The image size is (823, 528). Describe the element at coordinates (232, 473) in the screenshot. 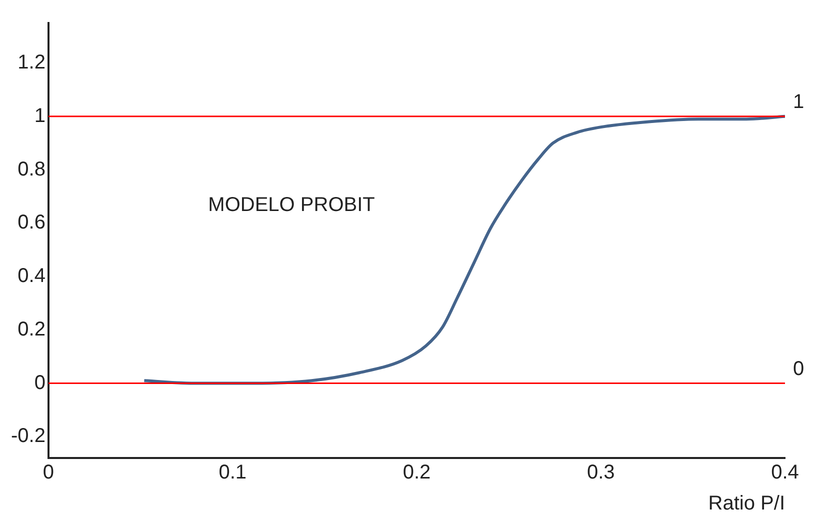

I see `x-tick-label: 0.1` at that location.